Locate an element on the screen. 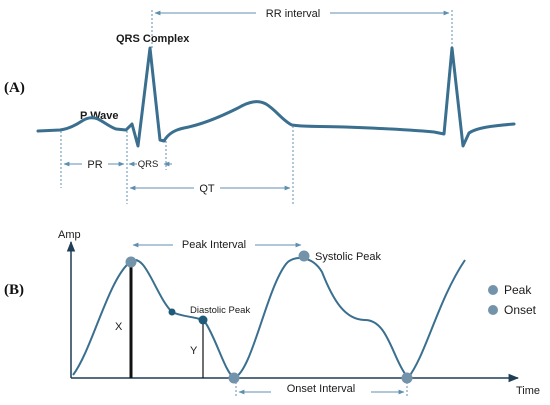 This screenshot has height=405, width=550. qt-label-bg is located at coordinates (207, 187).